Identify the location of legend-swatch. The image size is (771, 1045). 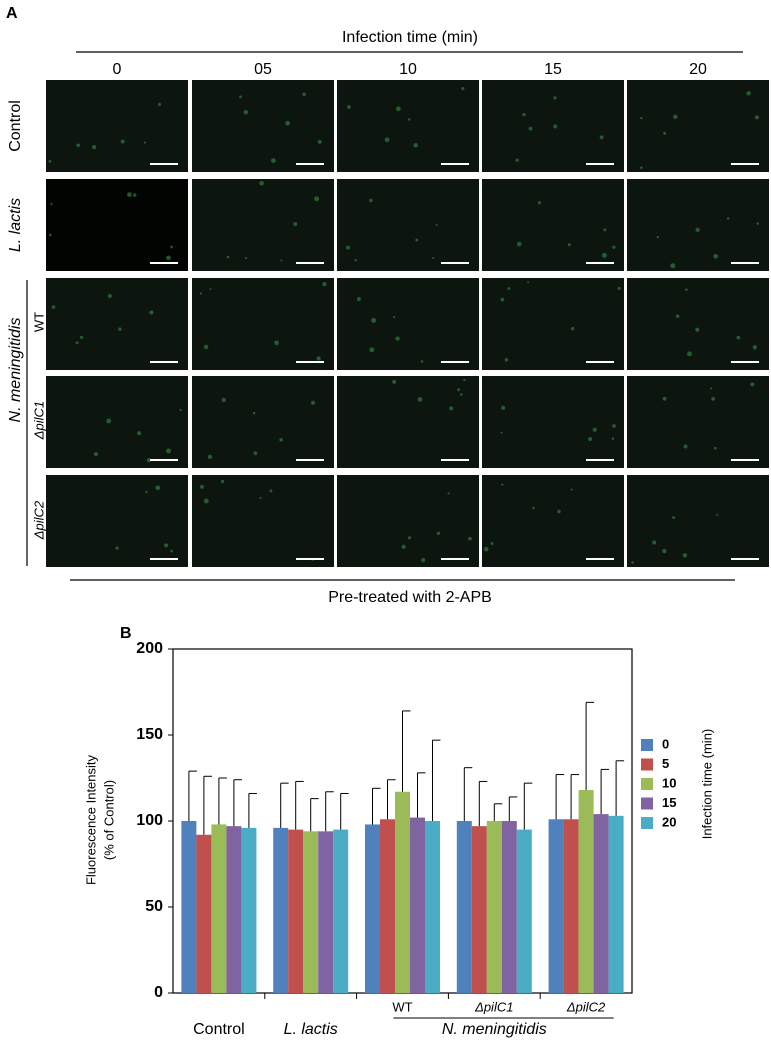
(647, 784).